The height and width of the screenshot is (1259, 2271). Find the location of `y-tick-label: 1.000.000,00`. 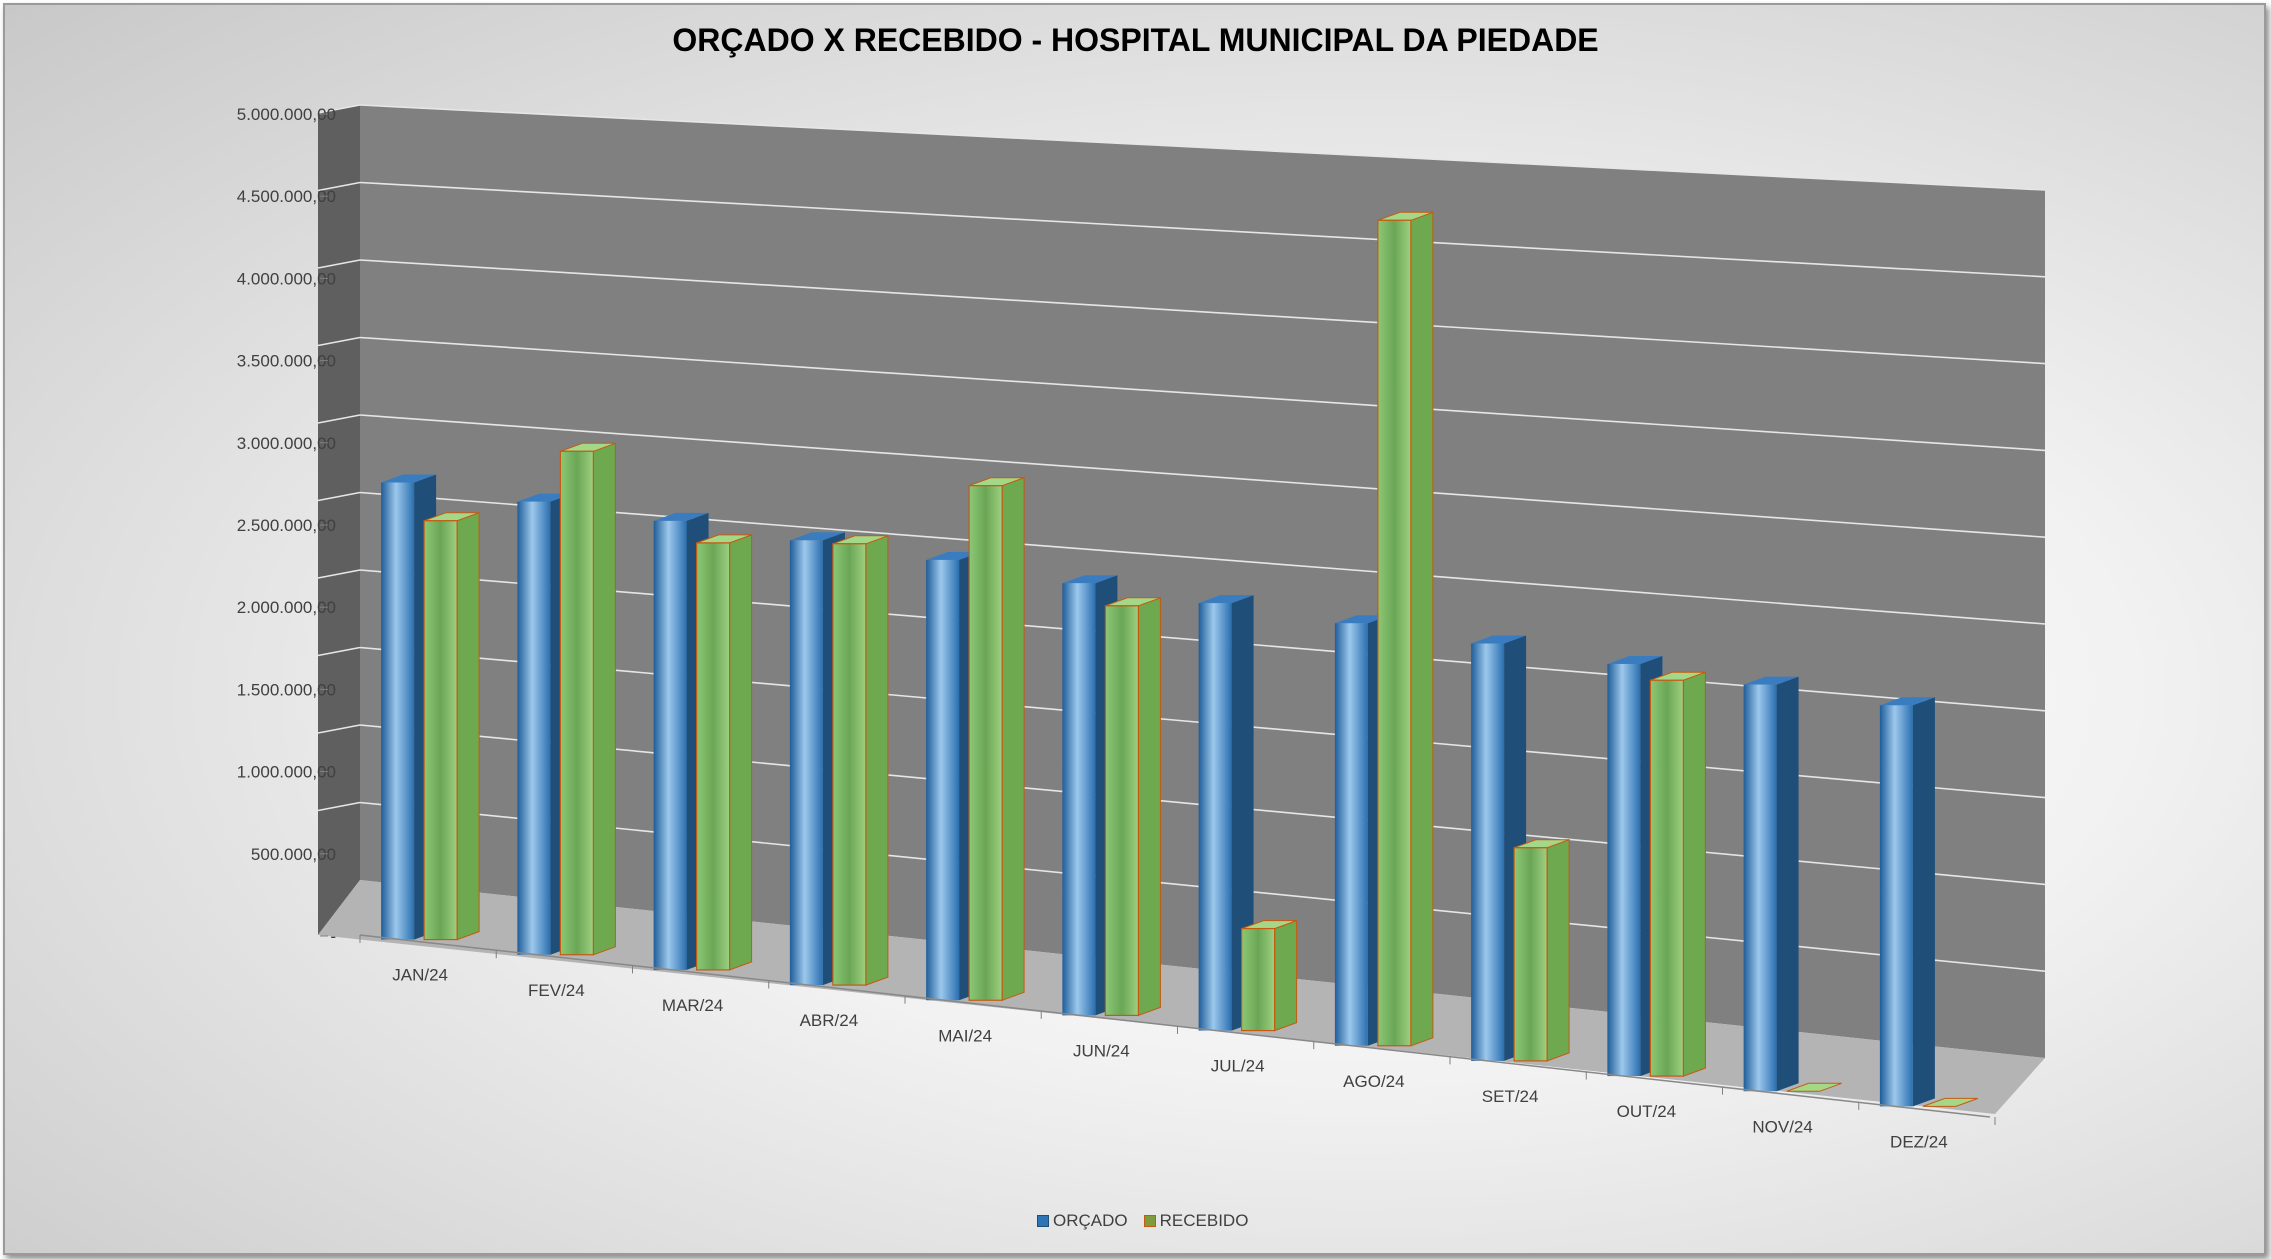

y-tick-label: 1.000.000,00 is located at coordinates (286, 772).